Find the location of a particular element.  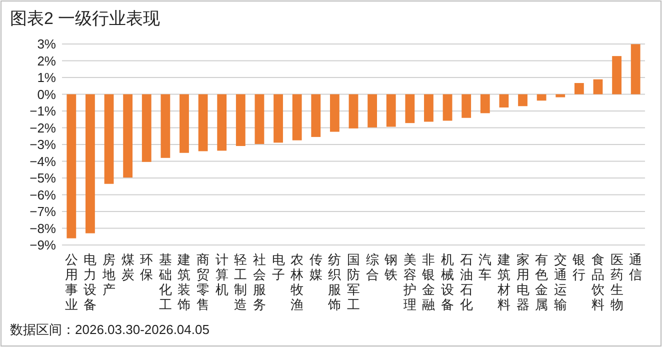

y-tick-label: 0% is located at coordinates (46, 94).